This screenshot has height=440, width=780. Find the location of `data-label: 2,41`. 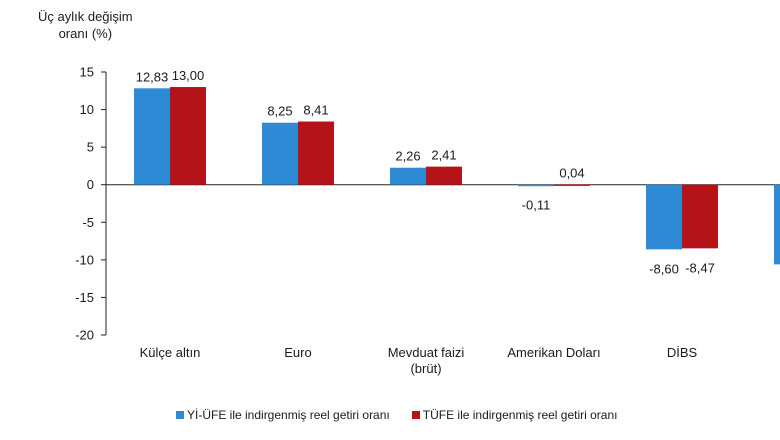

data-label: 2,41 is located at coordinates (443, 155).